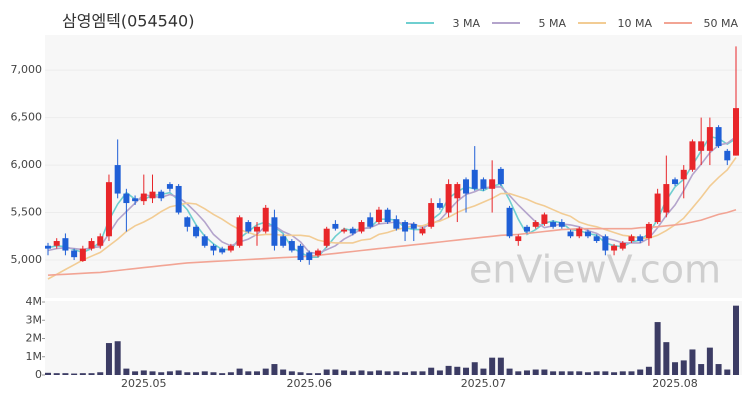 This screenshot has width=750, height=400. I want to click on x-tick-label: 2025.07, so click(484, 383).